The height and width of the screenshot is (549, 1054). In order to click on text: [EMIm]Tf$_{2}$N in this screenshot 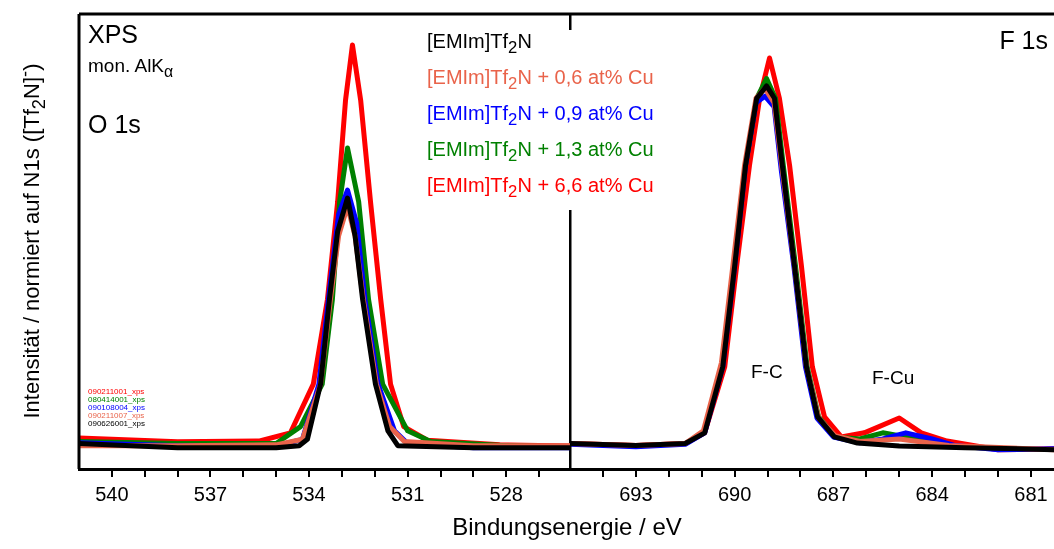, I will do `click(480, 44)`.